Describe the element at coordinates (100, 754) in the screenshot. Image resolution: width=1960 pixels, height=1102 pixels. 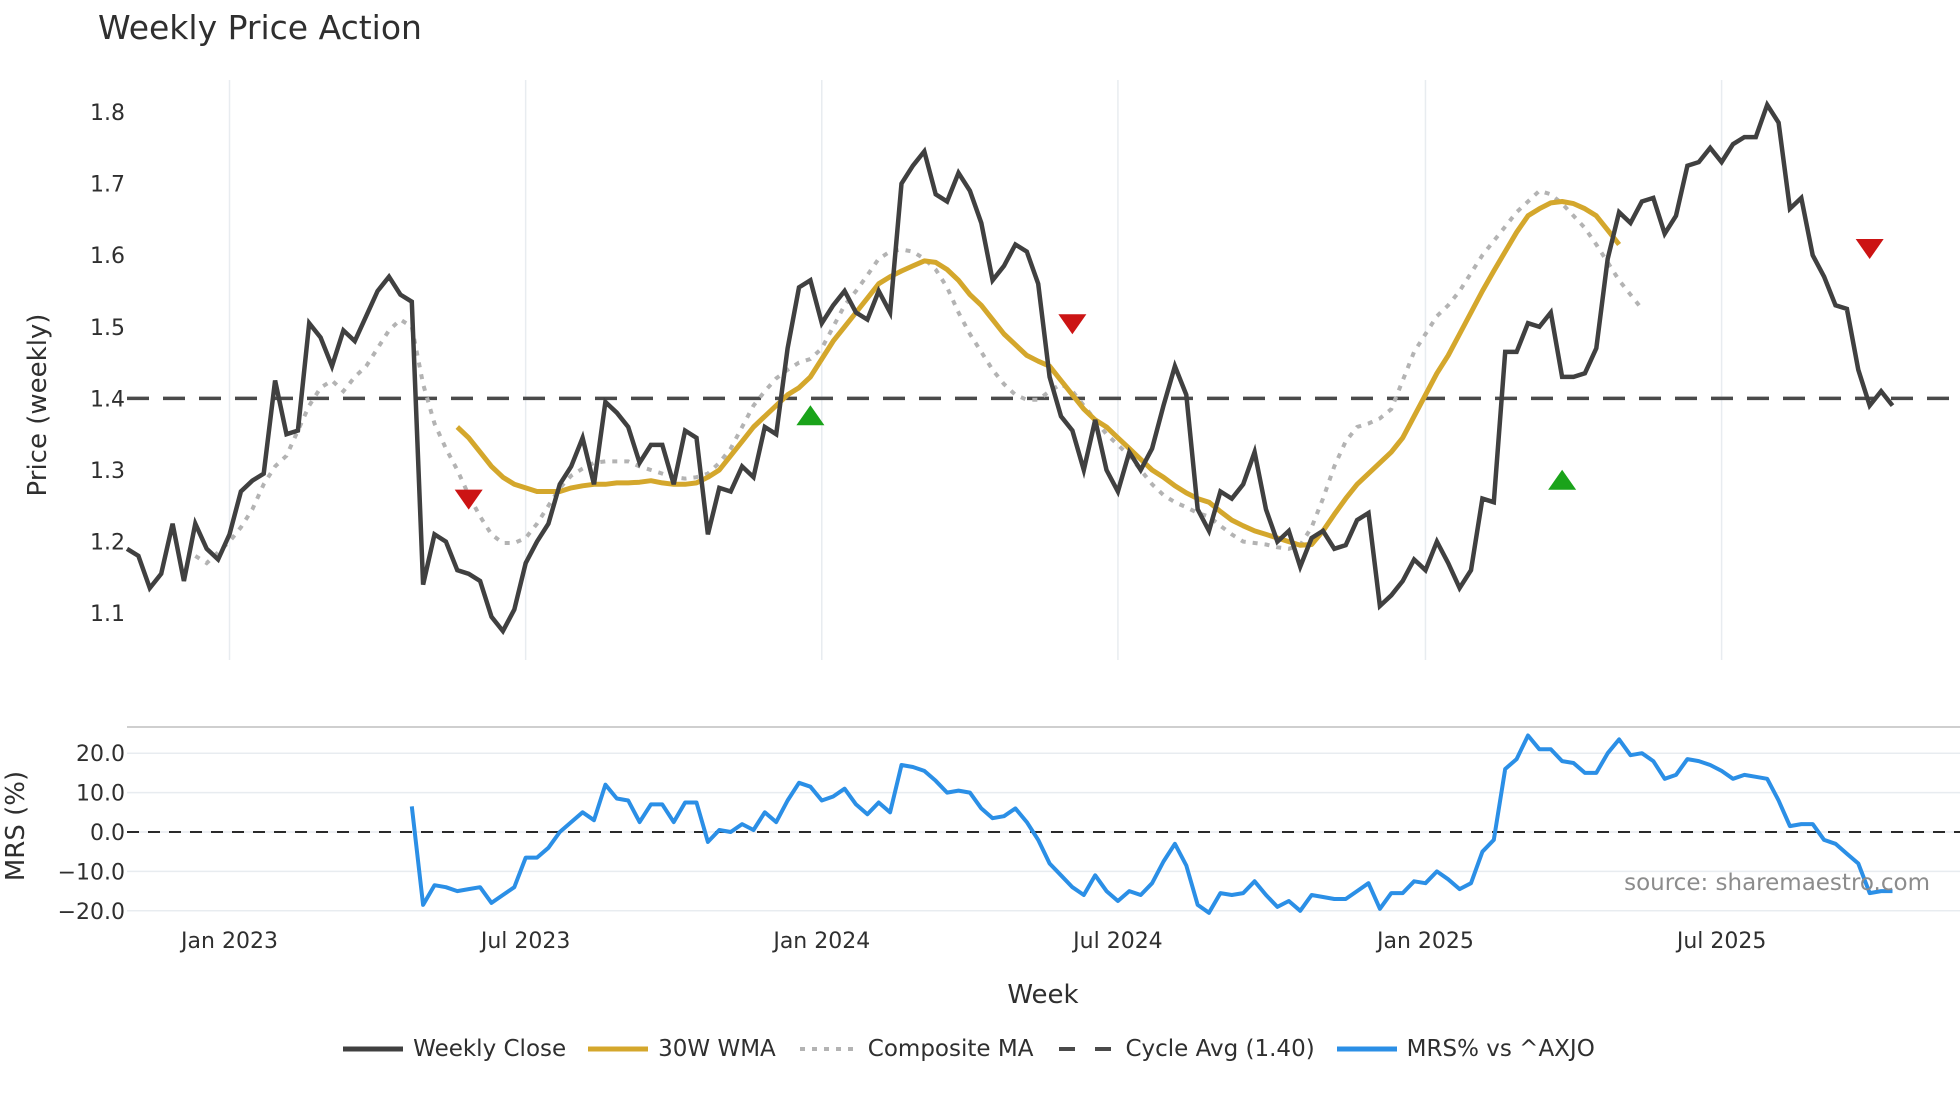
I see `mrs-y-tick-label: 20.0` at that location.